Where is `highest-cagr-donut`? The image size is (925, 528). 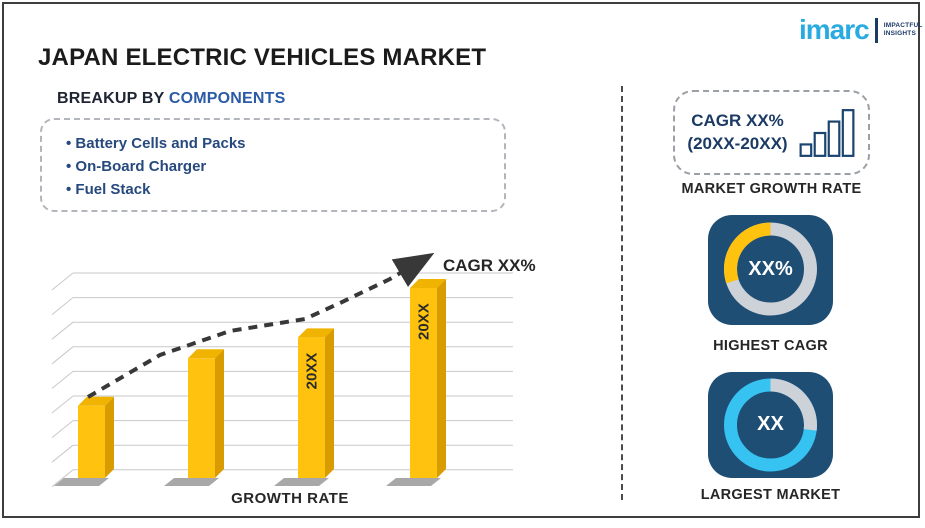
highest-cagr-donut is located at coordinates (770, 269).